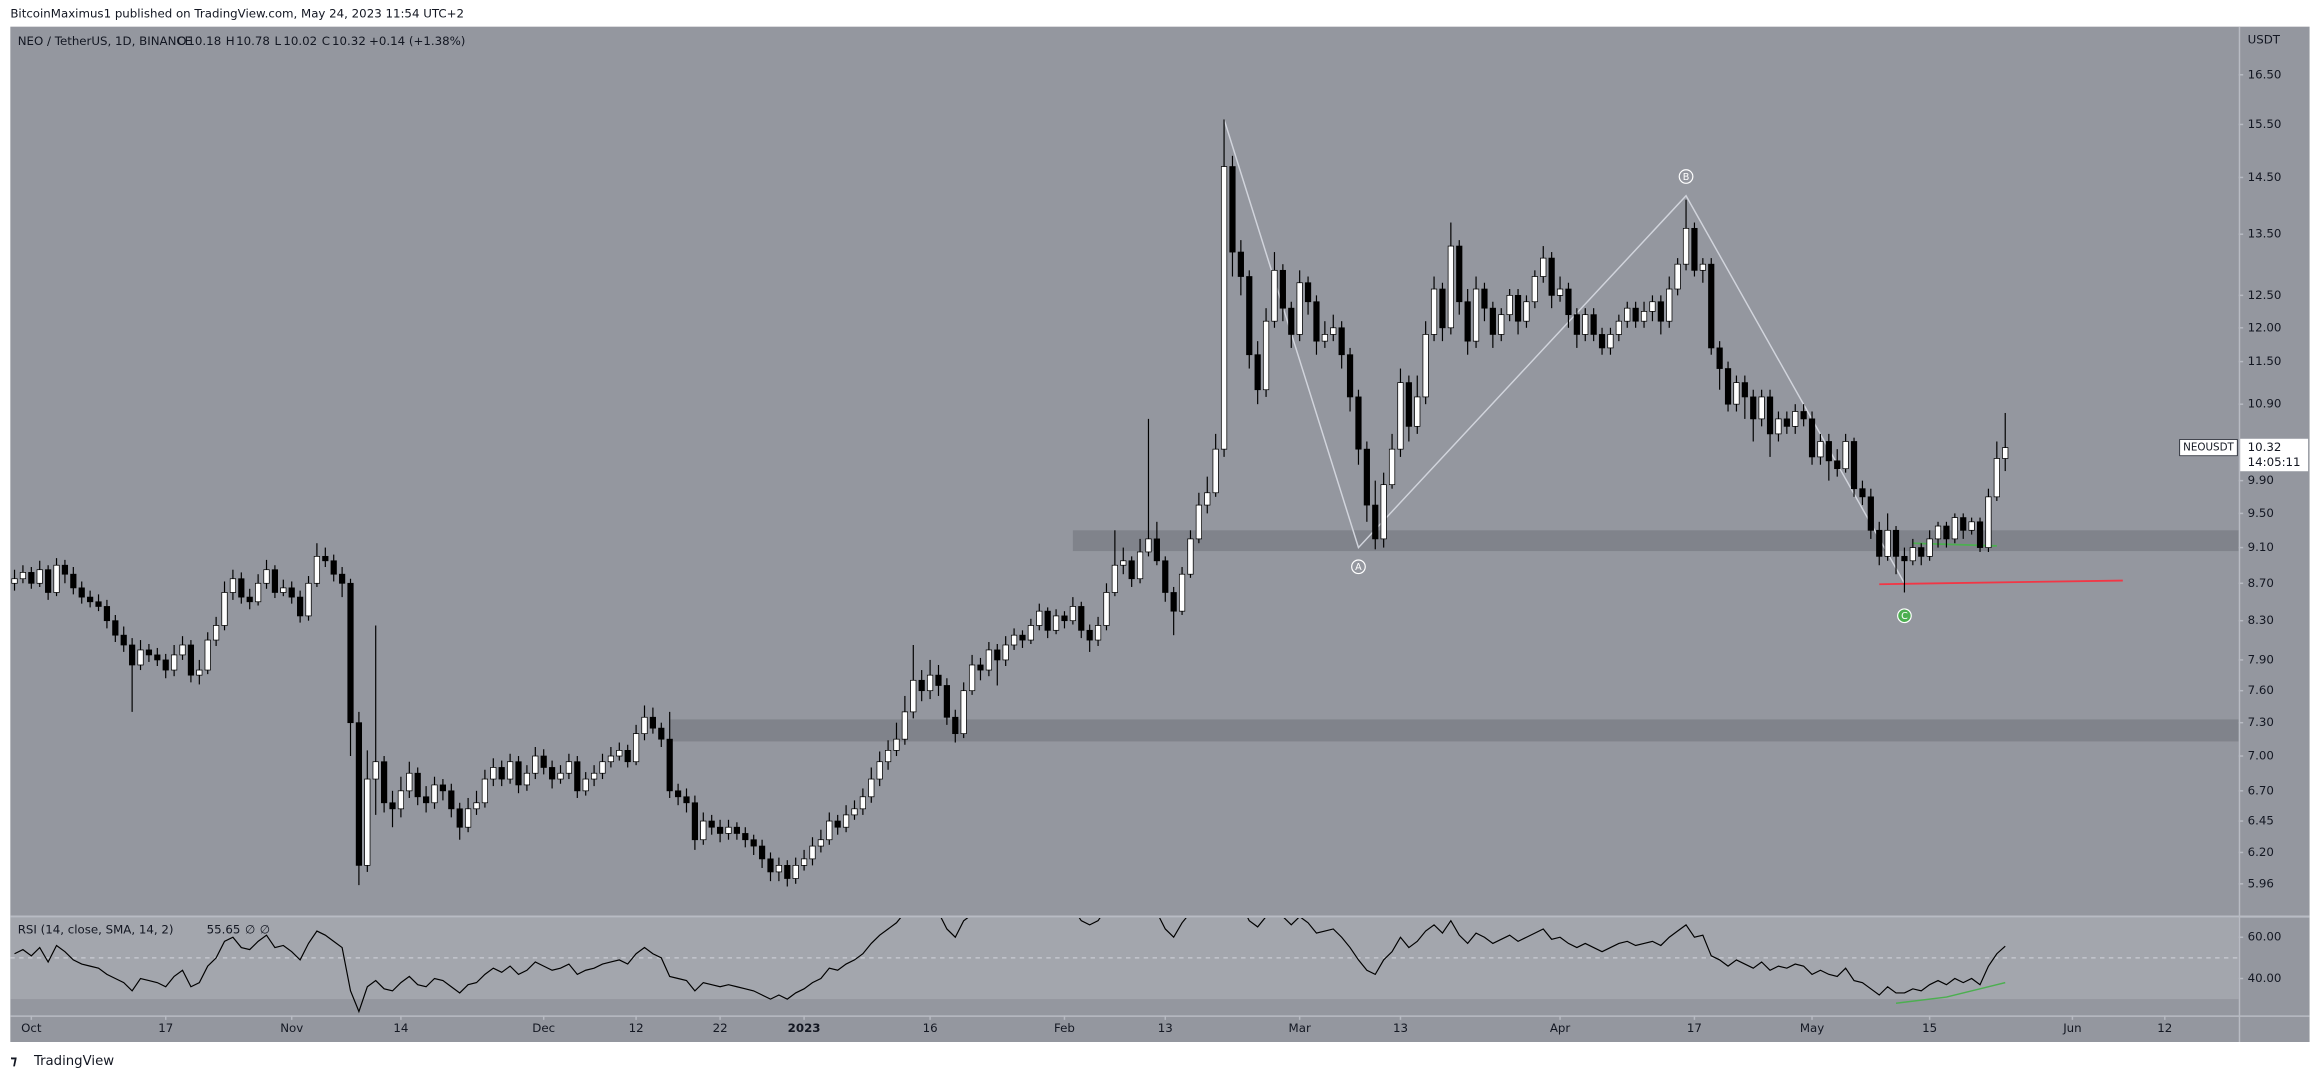 This screenshot has height=1079, width=2314. I want to click on y-tick-label: 13.50, so click(2265, 234).